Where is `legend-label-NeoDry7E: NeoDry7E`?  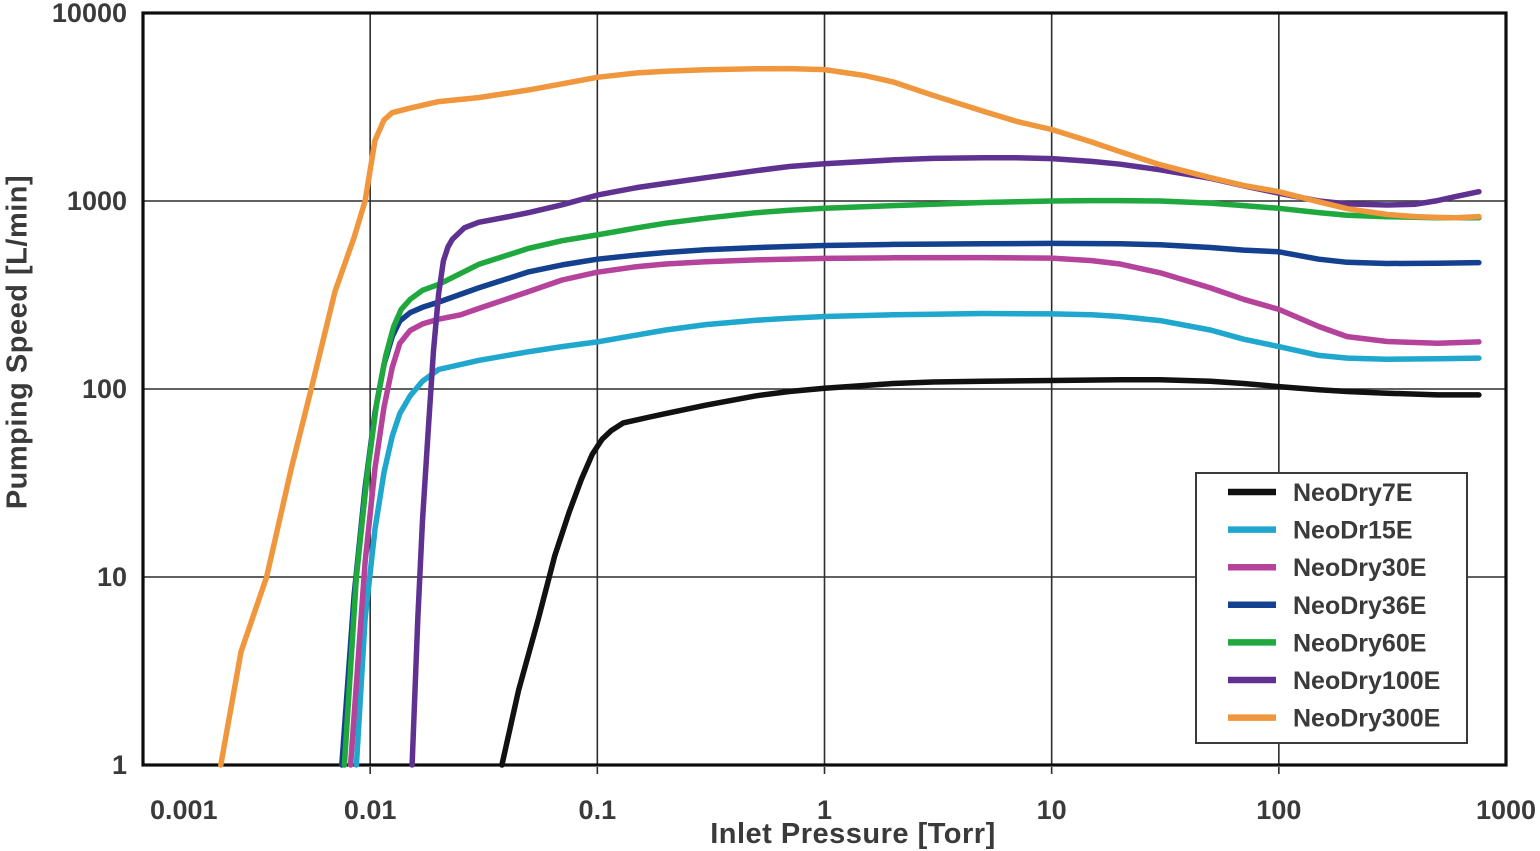 legend-label-NeoDry7E: NeoDry7E is located at coordinates (1353, 493).